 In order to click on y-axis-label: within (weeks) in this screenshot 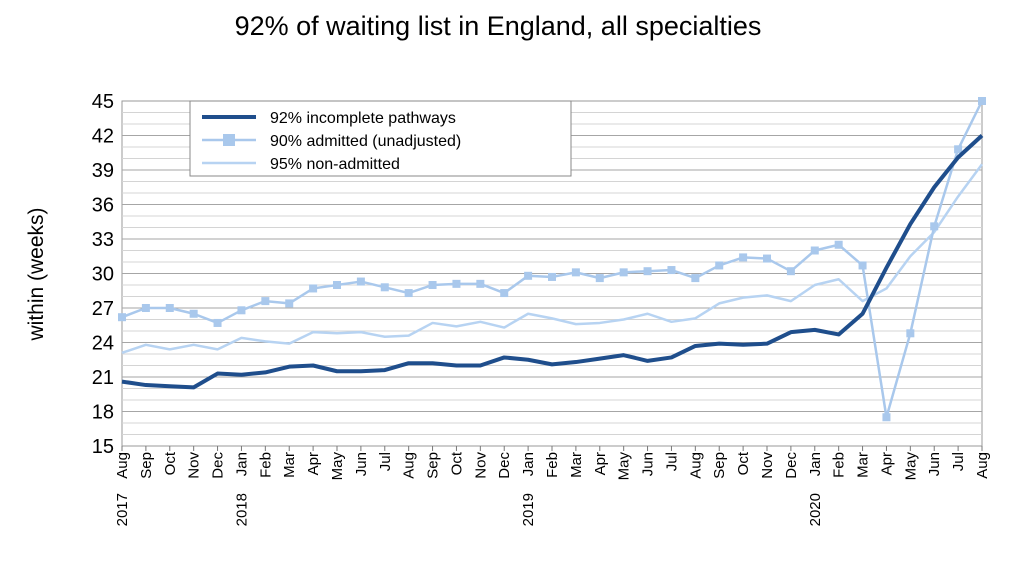, I will do `click(36, 274)`.